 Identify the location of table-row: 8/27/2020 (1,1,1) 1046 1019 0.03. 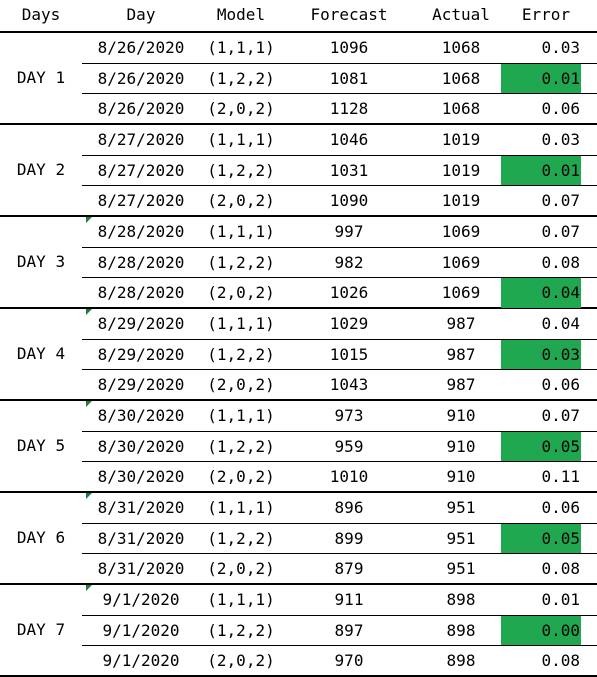
(339, 140).